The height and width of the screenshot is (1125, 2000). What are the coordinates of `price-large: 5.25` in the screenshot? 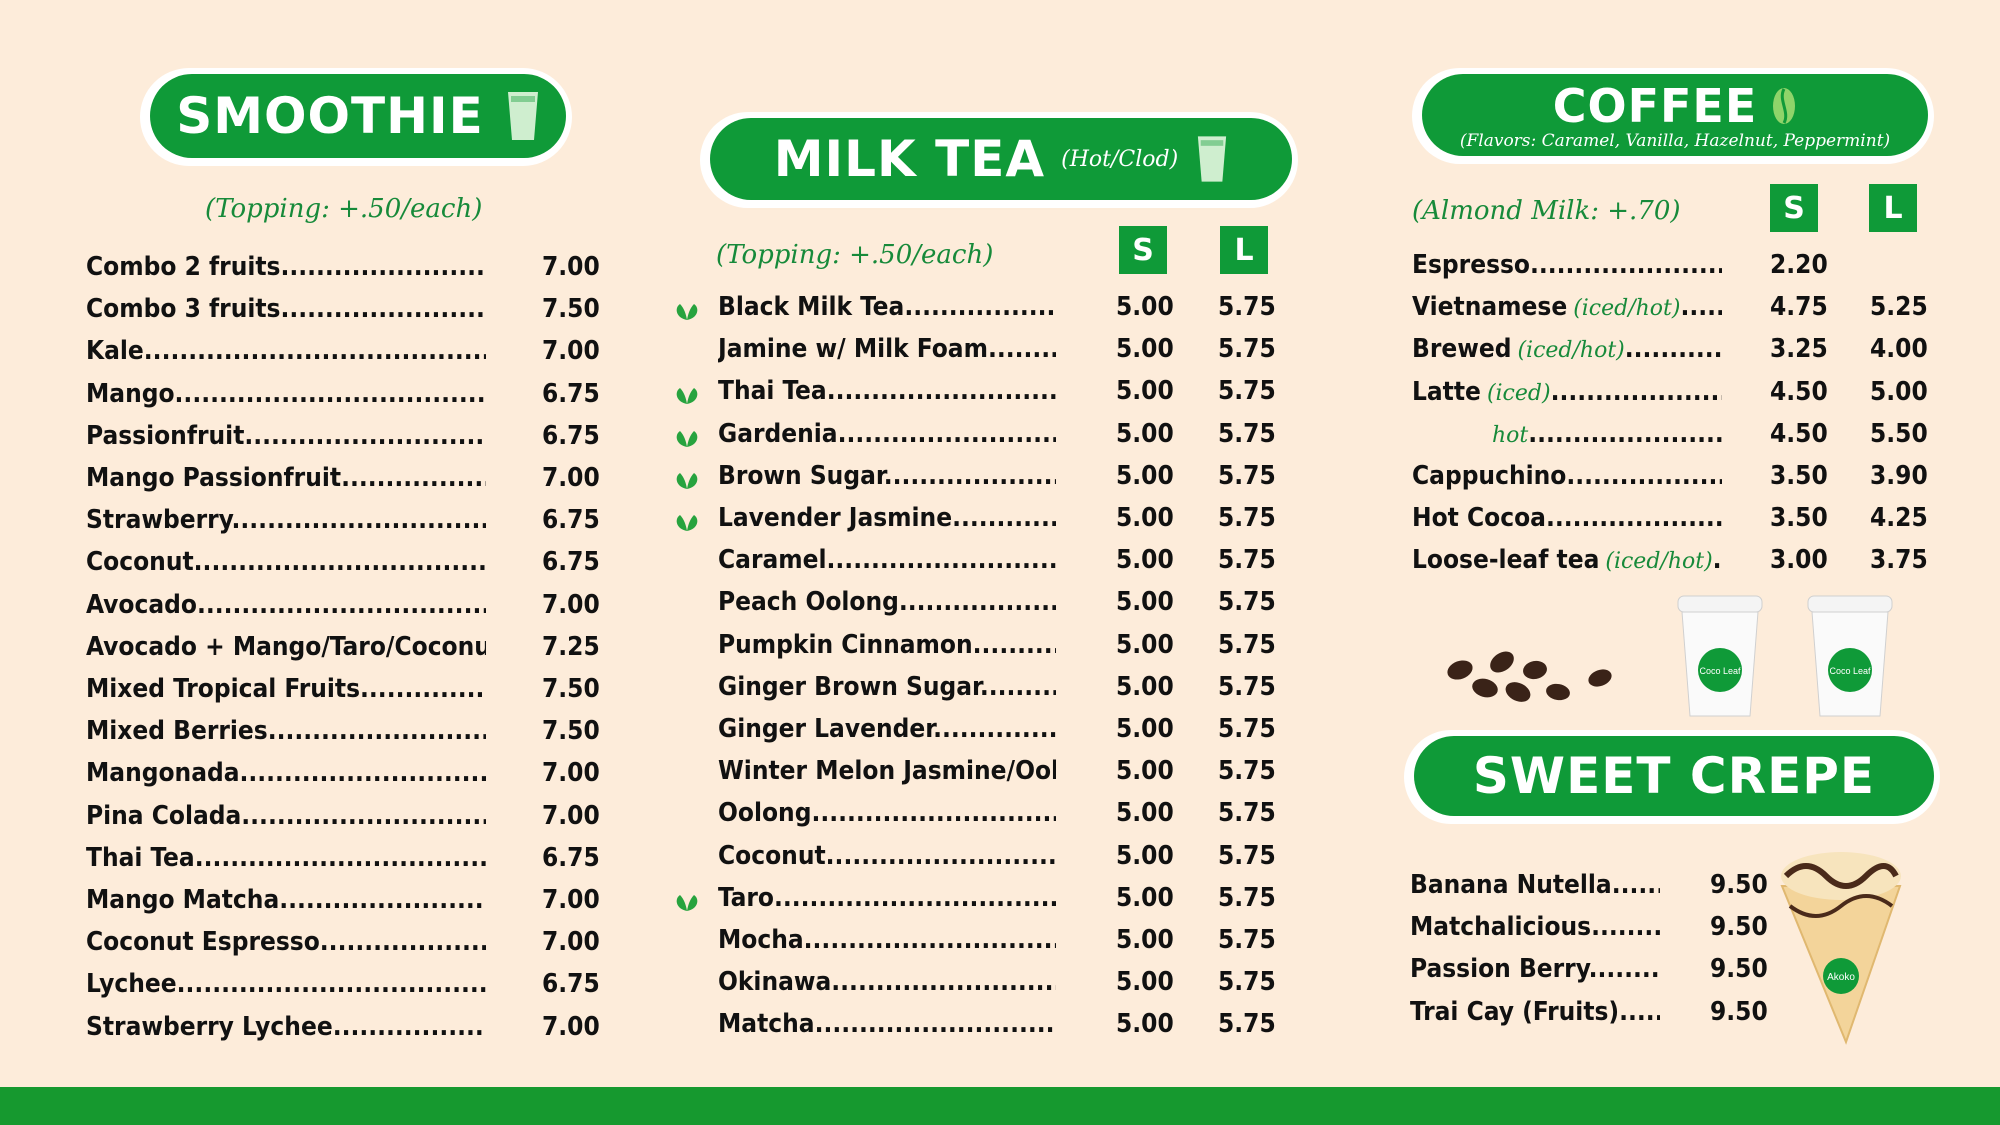 It's located at (1899, 307).